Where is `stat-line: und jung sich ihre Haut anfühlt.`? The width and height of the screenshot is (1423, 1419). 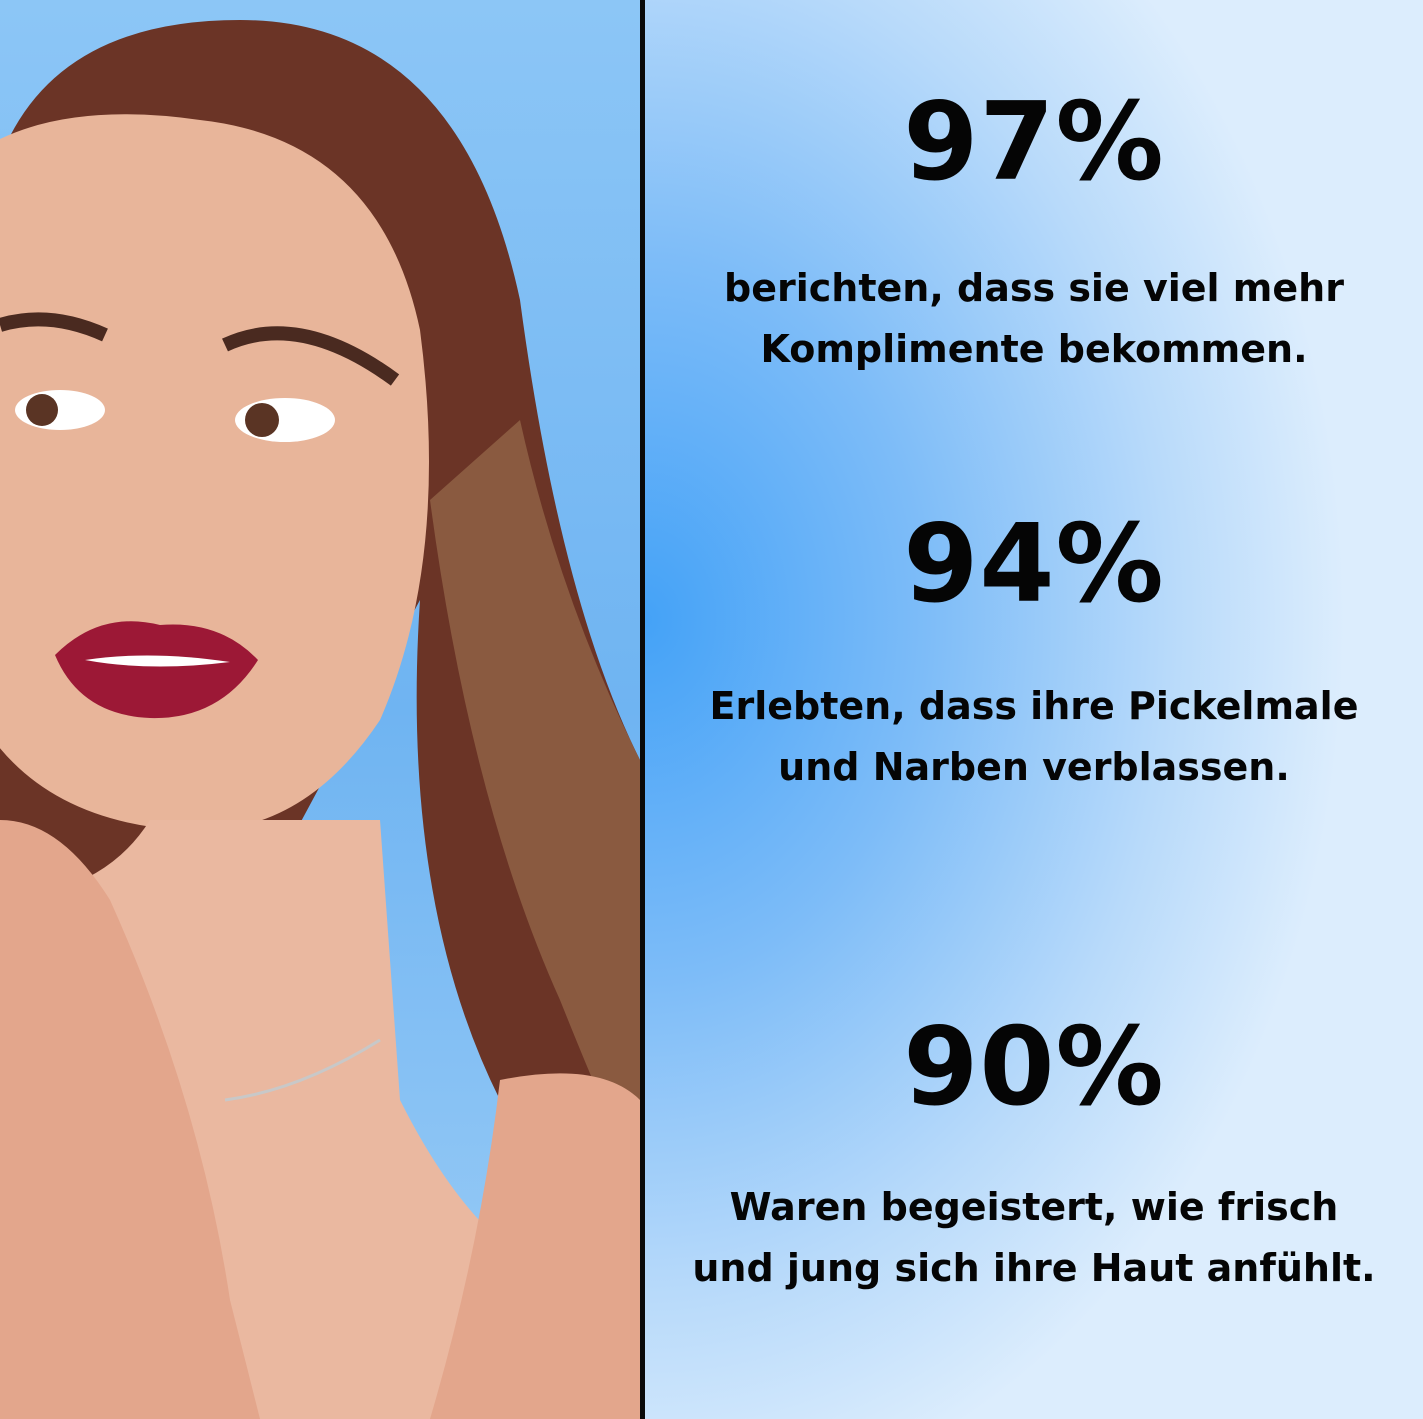 stat-line: und jung sich ihre Haut anfühlt. is located at coordinates (1034, 1268).